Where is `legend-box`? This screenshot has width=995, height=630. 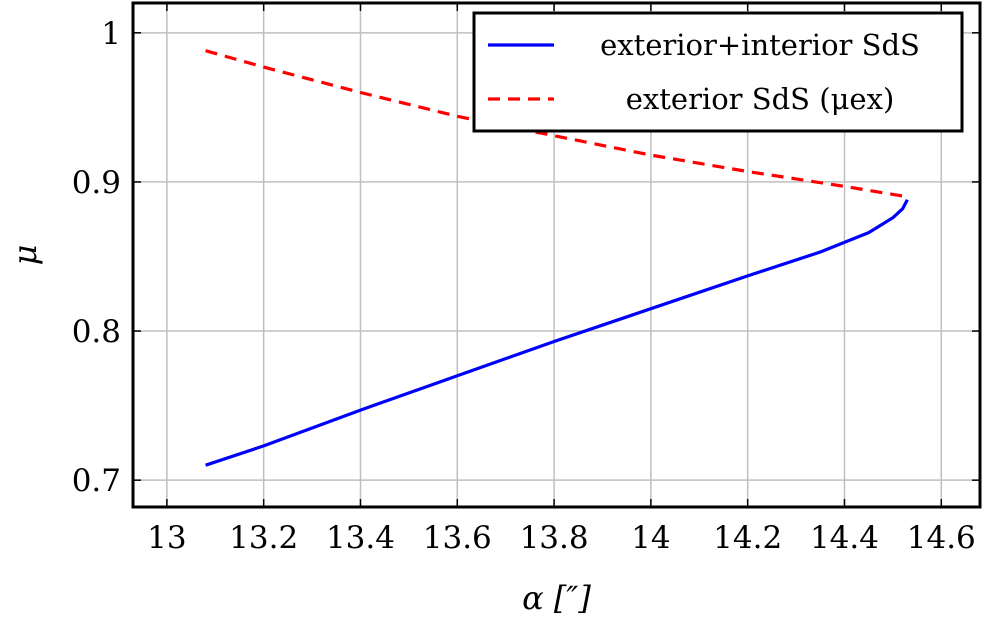 legend-box is located at coordinates (718, 72).